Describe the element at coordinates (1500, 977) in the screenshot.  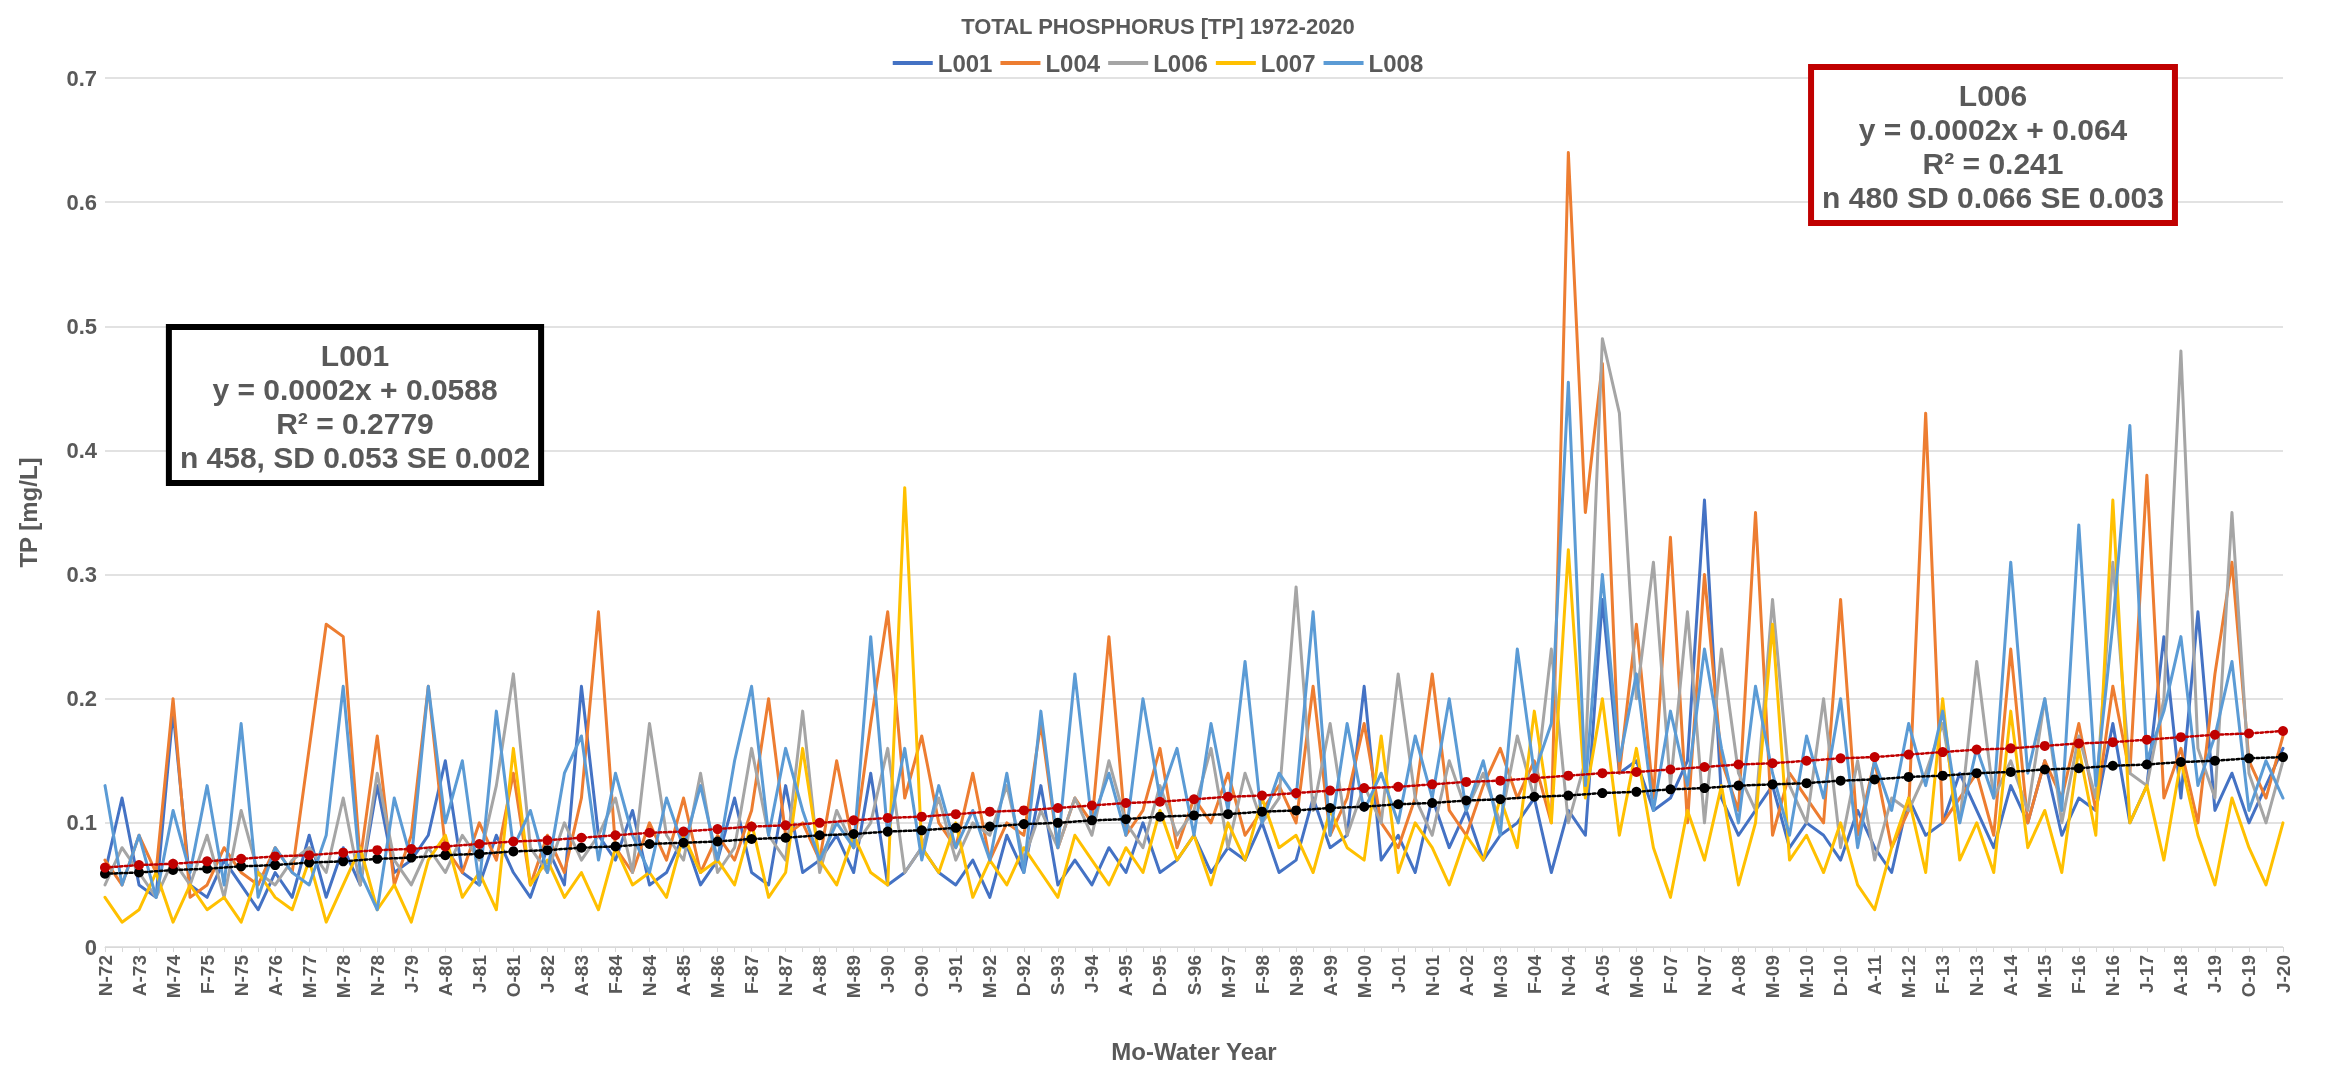
I see `x-tick-label: M-03` at that location.